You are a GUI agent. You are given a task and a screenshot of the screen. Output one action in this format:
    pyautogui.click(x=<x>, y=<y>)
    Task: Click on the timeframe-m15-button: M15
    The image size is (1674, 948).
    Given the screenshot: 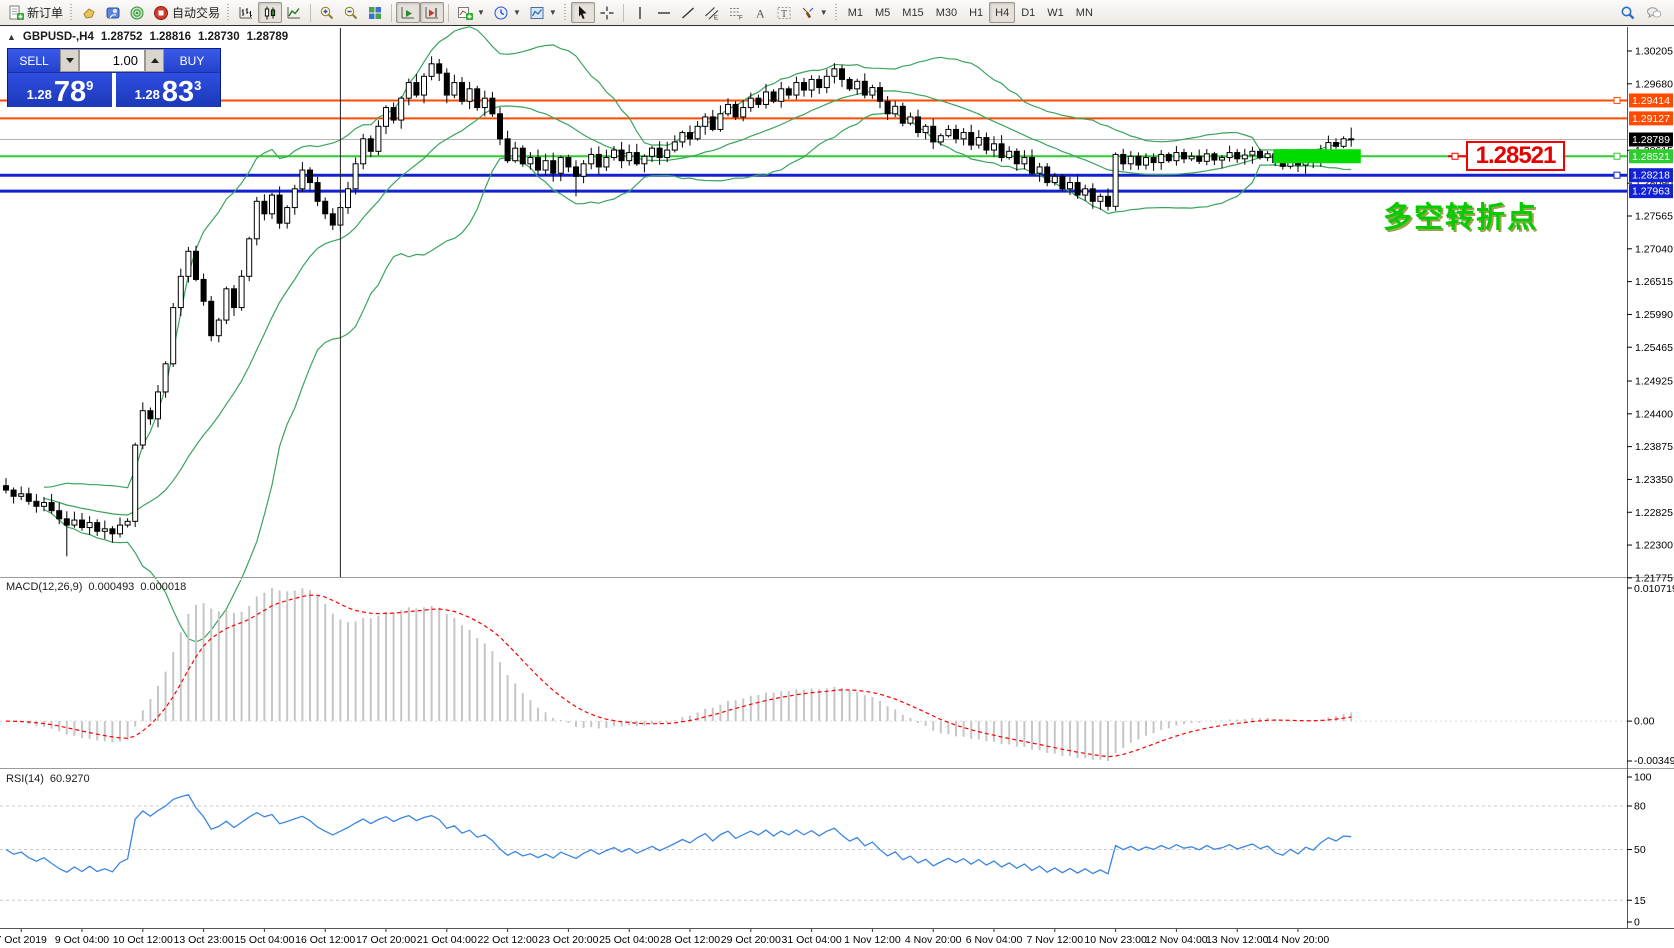 What is the action you would take?
    pyautogui.click(x=912, y=12)
    